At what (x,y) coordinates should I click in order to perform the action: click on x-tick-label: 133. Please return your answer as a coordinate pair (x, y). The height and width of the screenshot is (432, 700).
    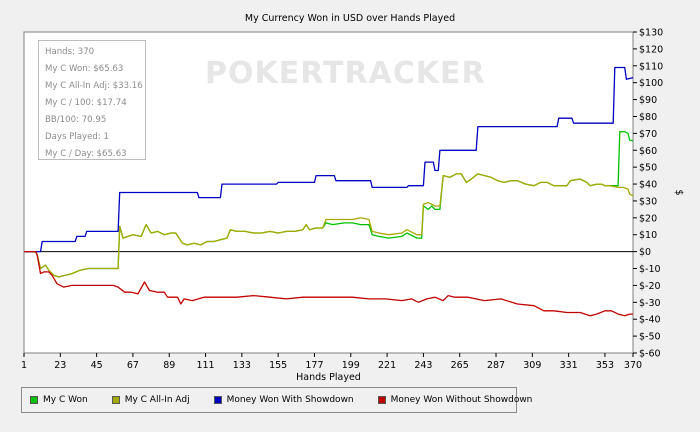
    Looking at the image, I should click on (242, 365).